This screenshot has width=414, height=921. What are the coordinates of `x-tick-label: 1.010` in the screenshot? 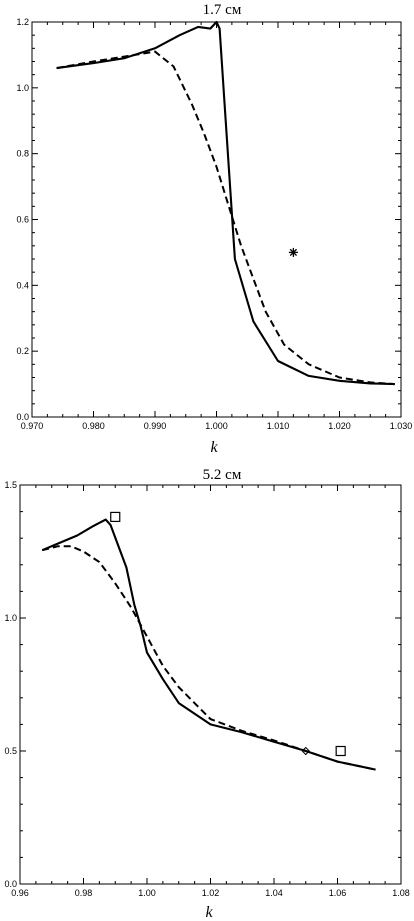 It's located at (278, 426).